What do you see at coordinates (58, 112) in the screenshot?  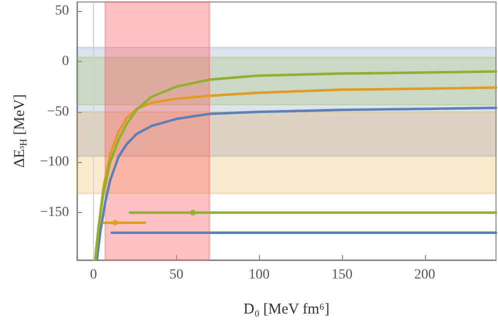 I see `y-tick-label: −50` at bounding box center [58, 112].